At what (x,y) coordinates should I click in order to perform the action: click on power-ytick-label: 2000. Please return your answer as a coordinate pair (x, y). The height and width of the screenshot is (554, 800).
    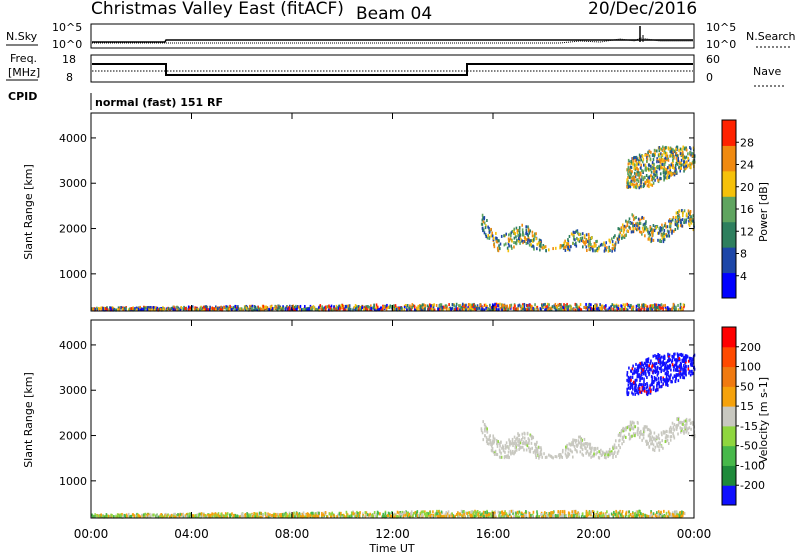
    Looking at the image, I should click on (73, 229).